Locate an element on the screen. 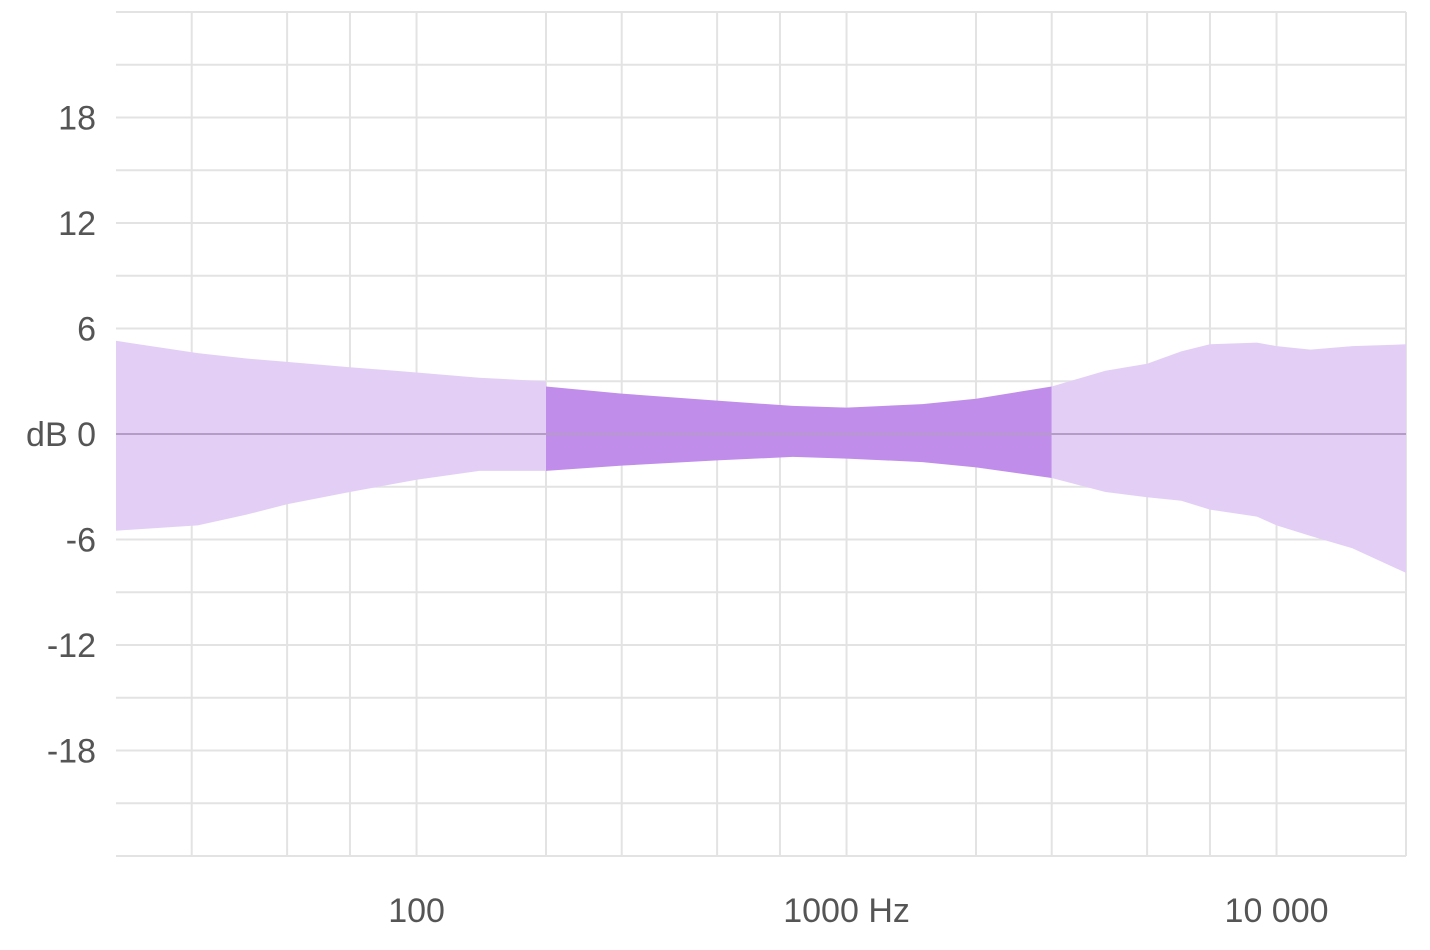  y-tick-label: 6 is located at coordinates (86, 330).